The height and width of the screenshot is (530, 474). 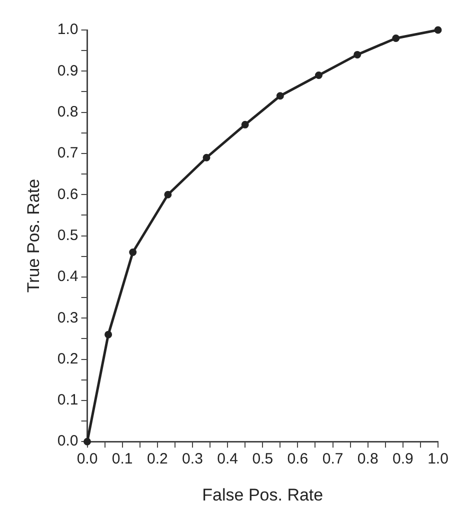 I want to click on y-tick-label: 0.2, so click(x=67, y=359).